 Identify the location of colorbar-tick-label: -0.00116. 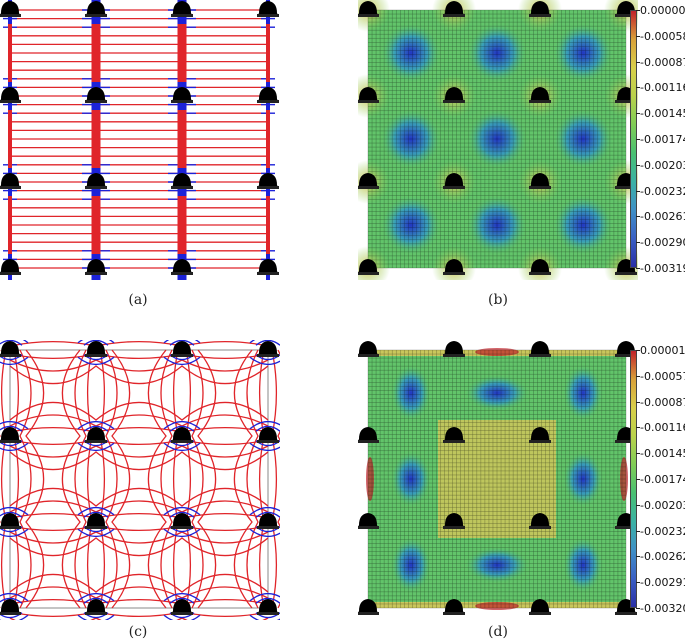
(662, 88).